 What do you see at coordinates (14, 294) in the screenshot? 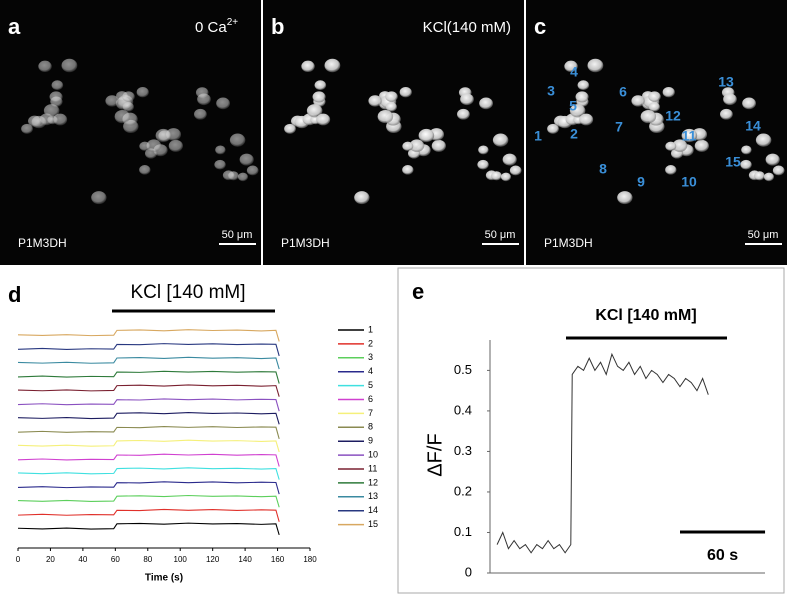
I see `panel-letter: d` at bounding box center [14, 294].